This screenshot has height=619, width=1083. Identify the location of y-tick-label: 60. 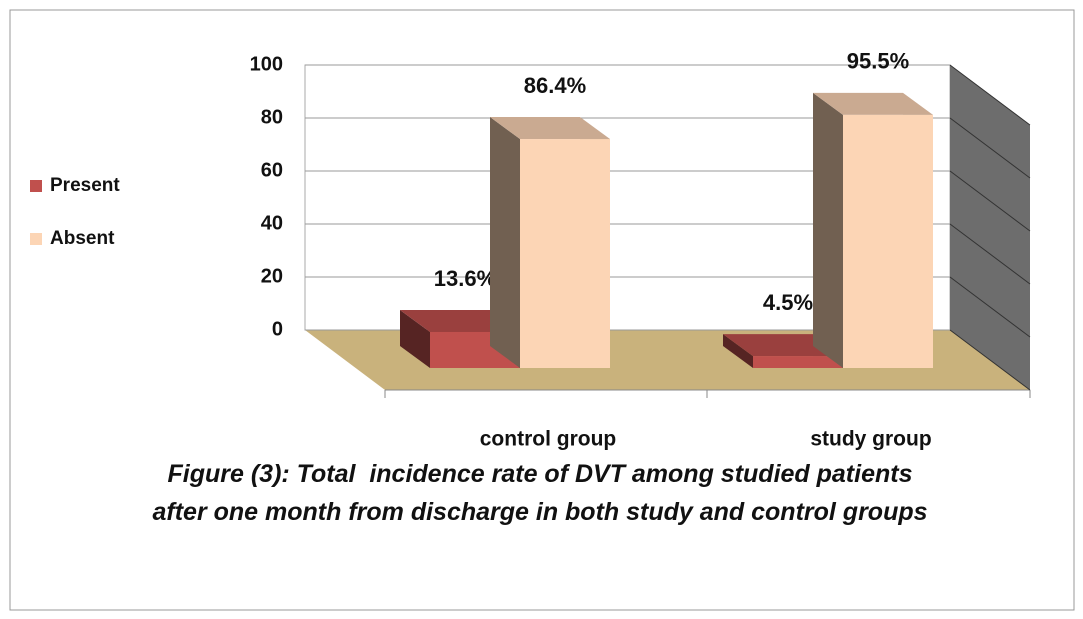
(272, 170).